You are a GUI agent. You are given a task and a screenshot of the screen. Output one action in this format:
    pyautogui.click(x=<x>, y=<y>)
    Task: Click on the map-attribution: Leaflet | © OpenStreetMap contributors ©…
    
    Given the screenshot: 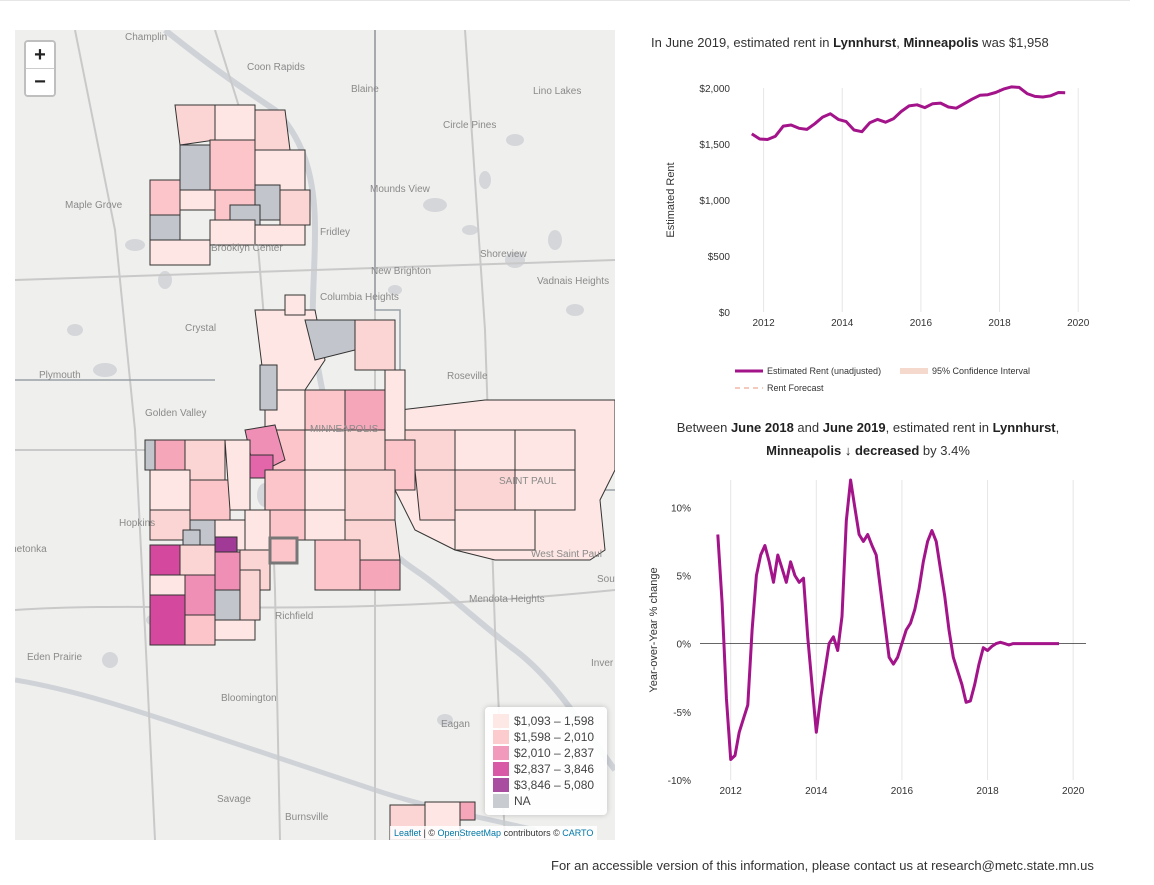 What is the action you would take?
    pyautogui.click(x=494, y=833)
    